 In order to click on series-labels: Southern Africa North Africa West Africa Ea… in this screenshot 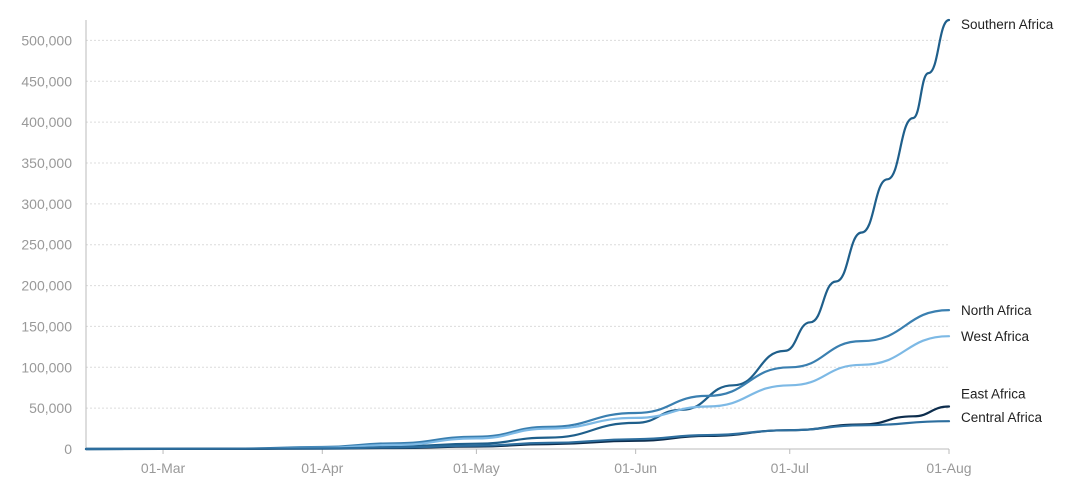, I will do `click(1007, 221)`.